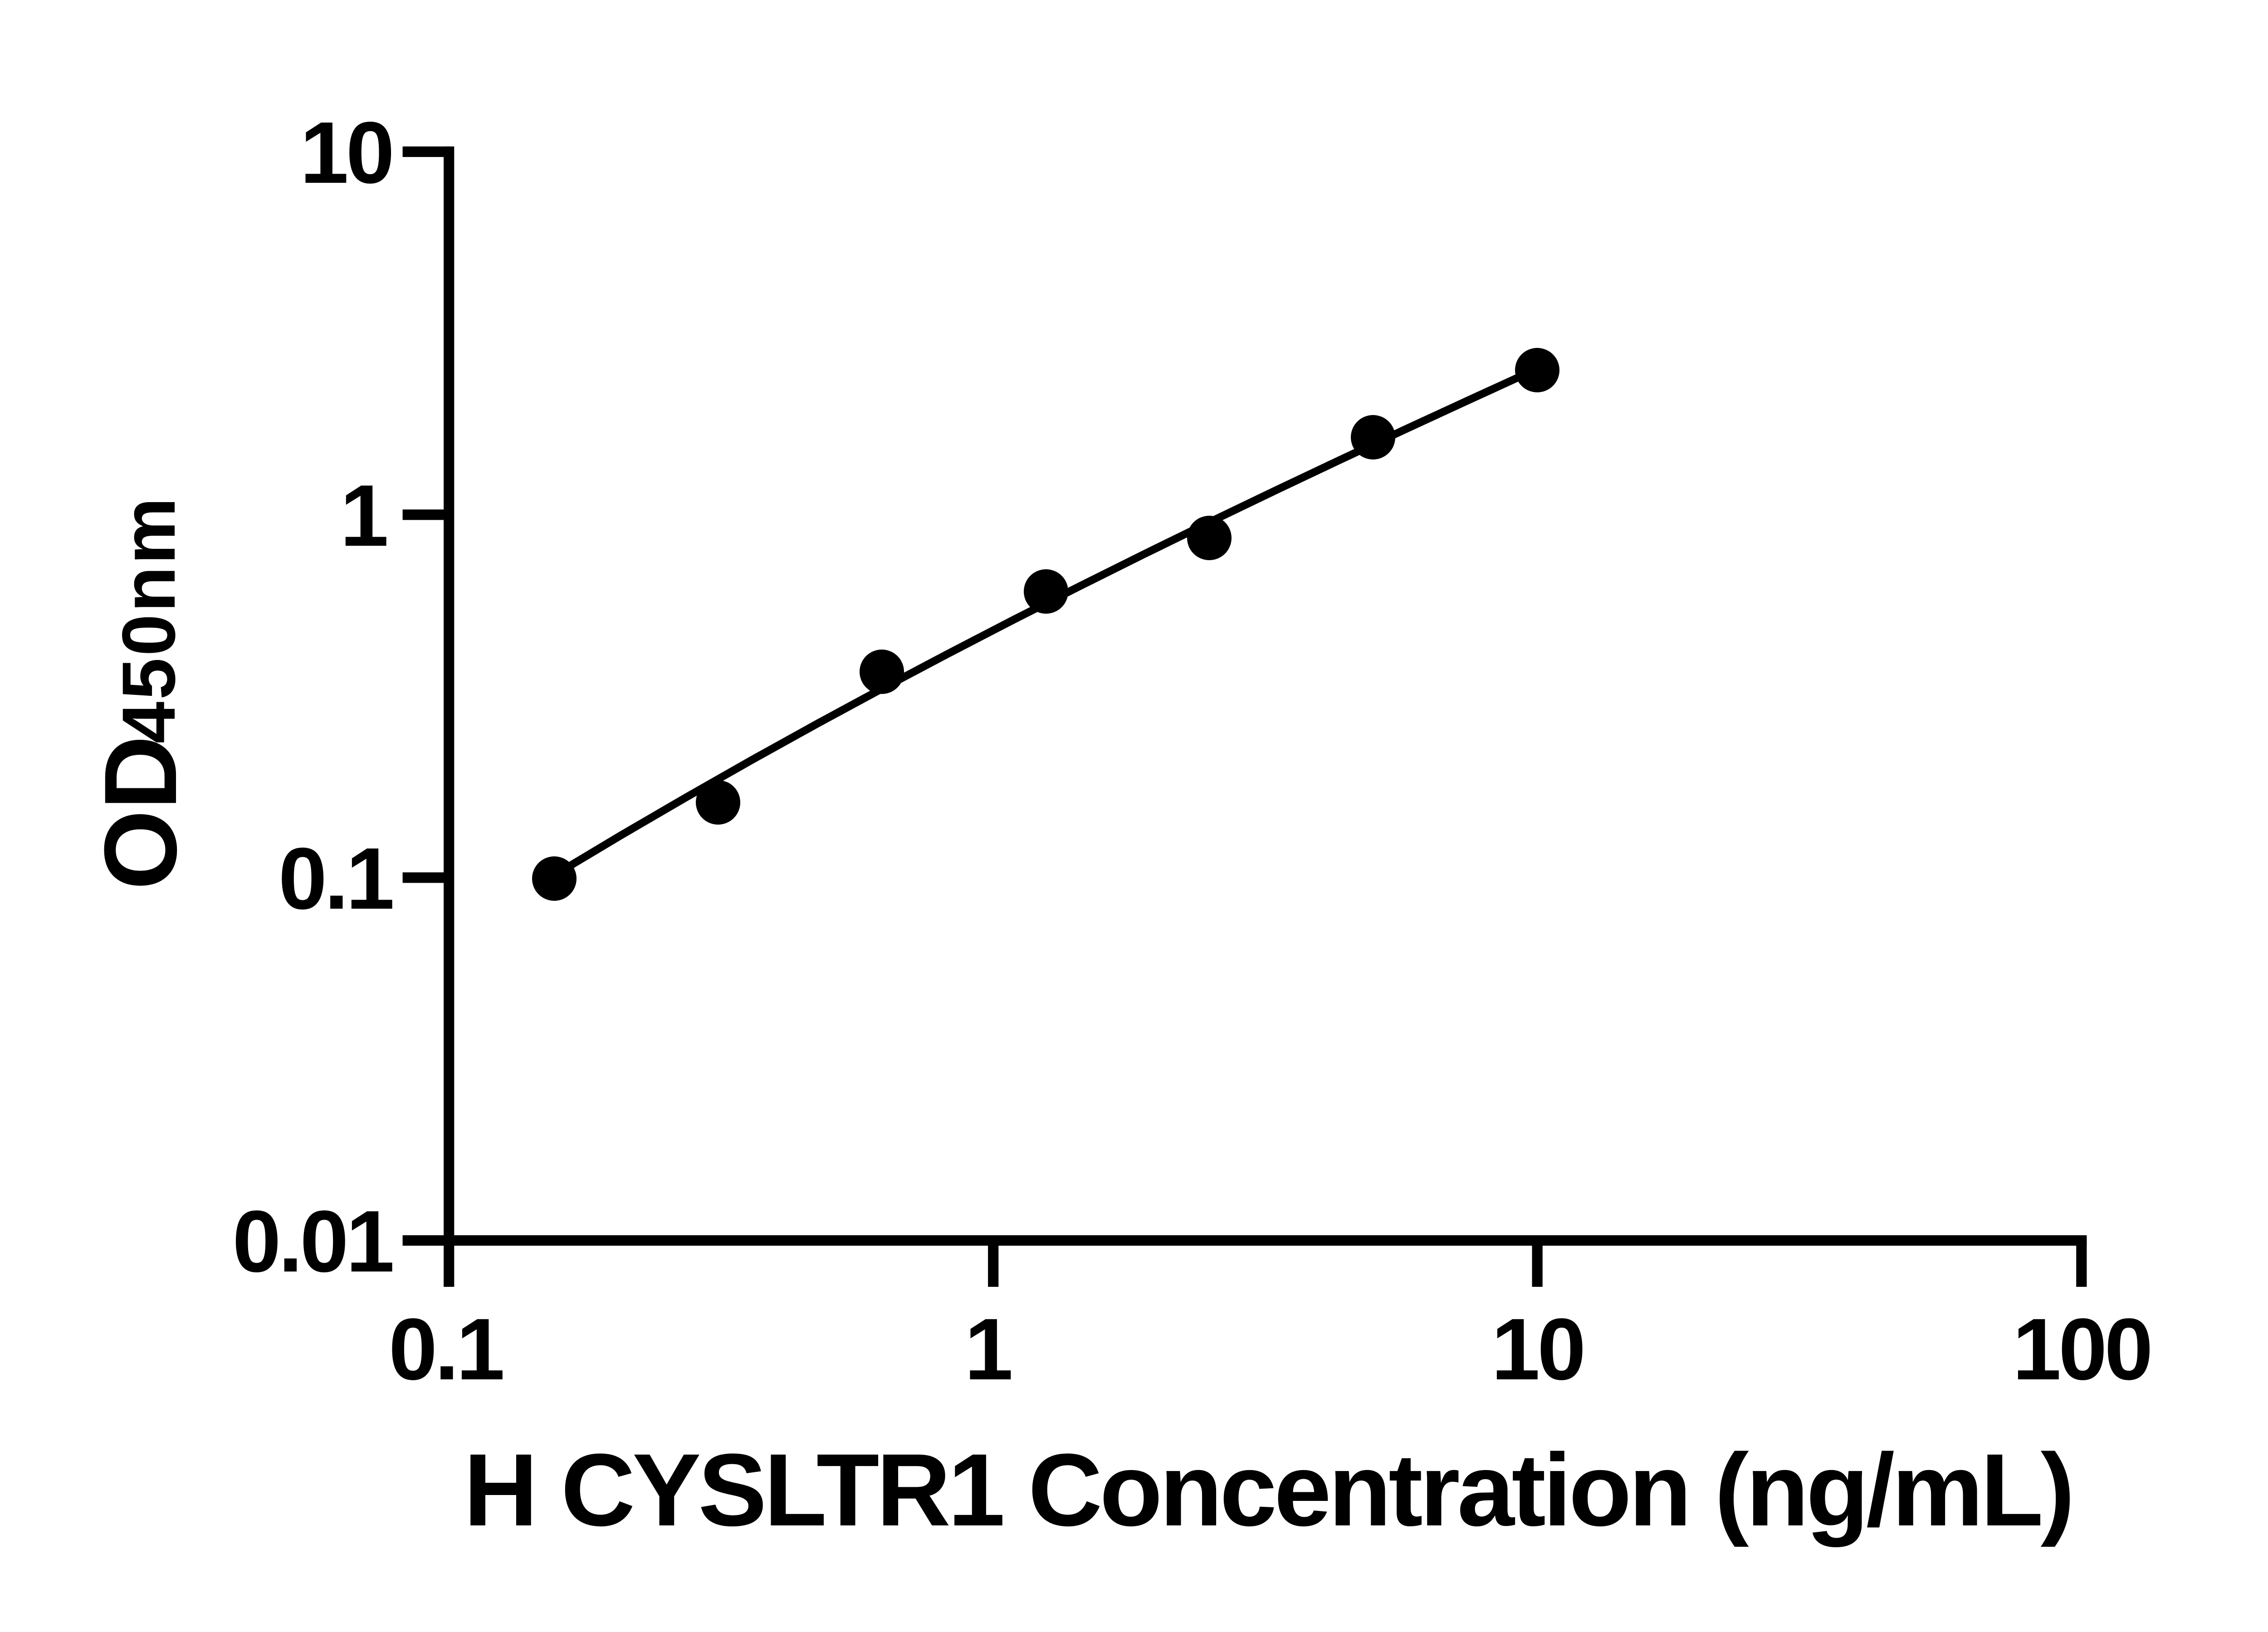  What do you see at coordinates (1268, 1490) in the screenshot?
I see `svg-text:H CYSLTR1 Concentration (ng/mL: H CYSLTR1 Concentration (ng/mL)` at bounding box center [1268, 1490].